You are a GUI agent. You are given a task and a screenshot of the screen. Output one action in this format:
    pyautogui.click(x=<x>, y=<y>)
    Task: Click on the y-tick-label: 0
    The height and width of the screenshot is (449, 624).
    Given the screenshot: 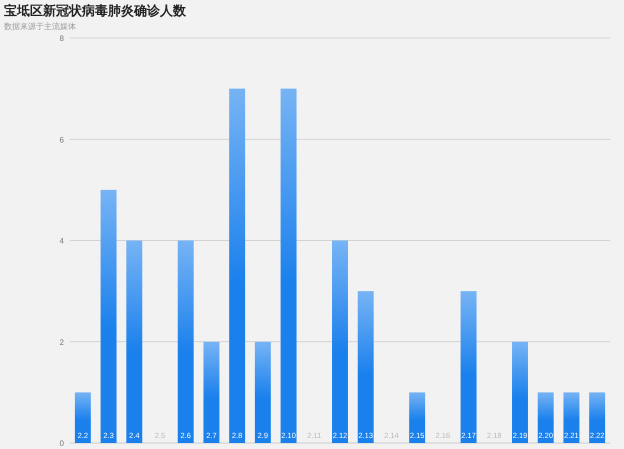 What is the action you would take?
    pyautogui.click(x=62, y=443)
    